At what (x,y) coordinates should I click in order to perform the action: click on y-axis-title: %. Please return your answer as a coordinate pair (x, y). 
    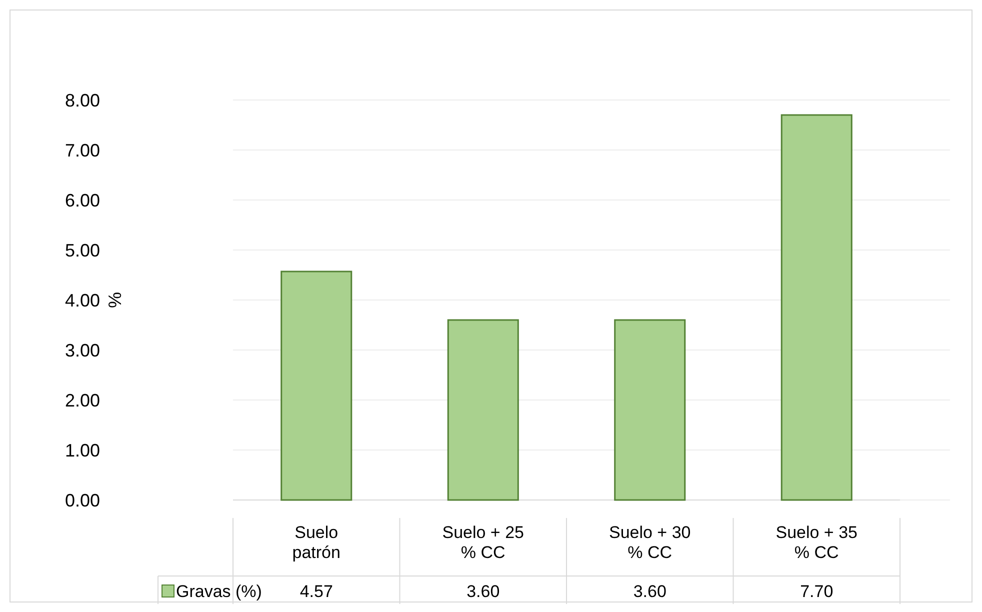
    Looking at the image, I should click on (115, 300).